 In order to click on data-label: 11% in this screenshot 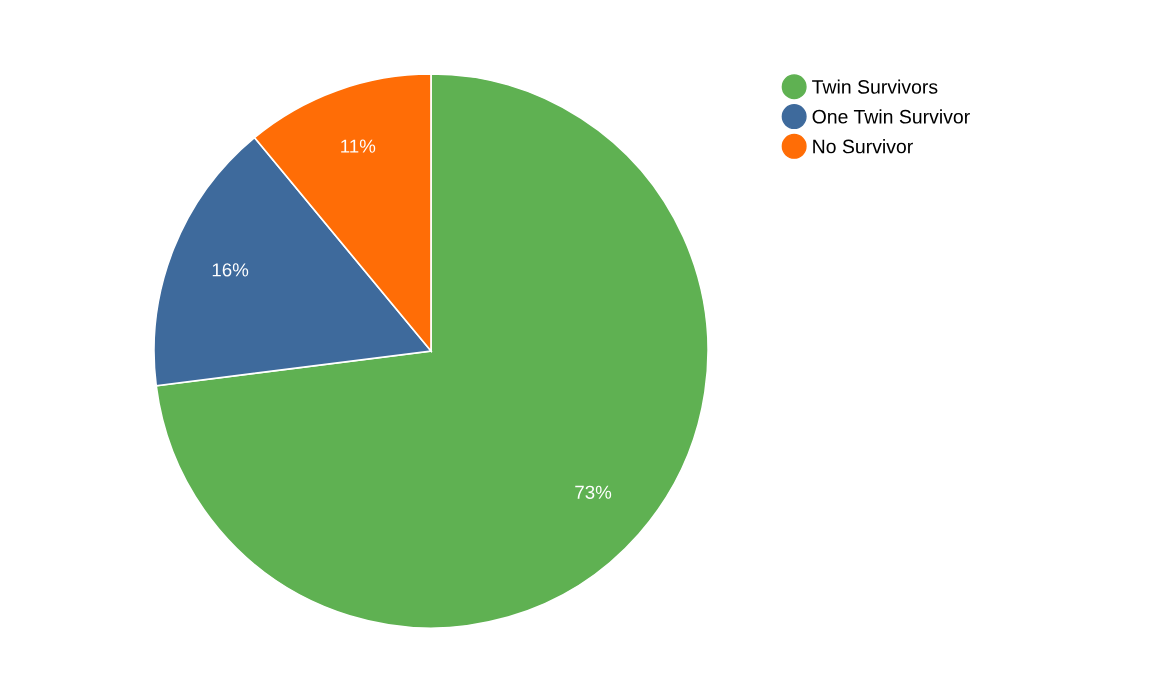, I will do `click(358, 146)`.